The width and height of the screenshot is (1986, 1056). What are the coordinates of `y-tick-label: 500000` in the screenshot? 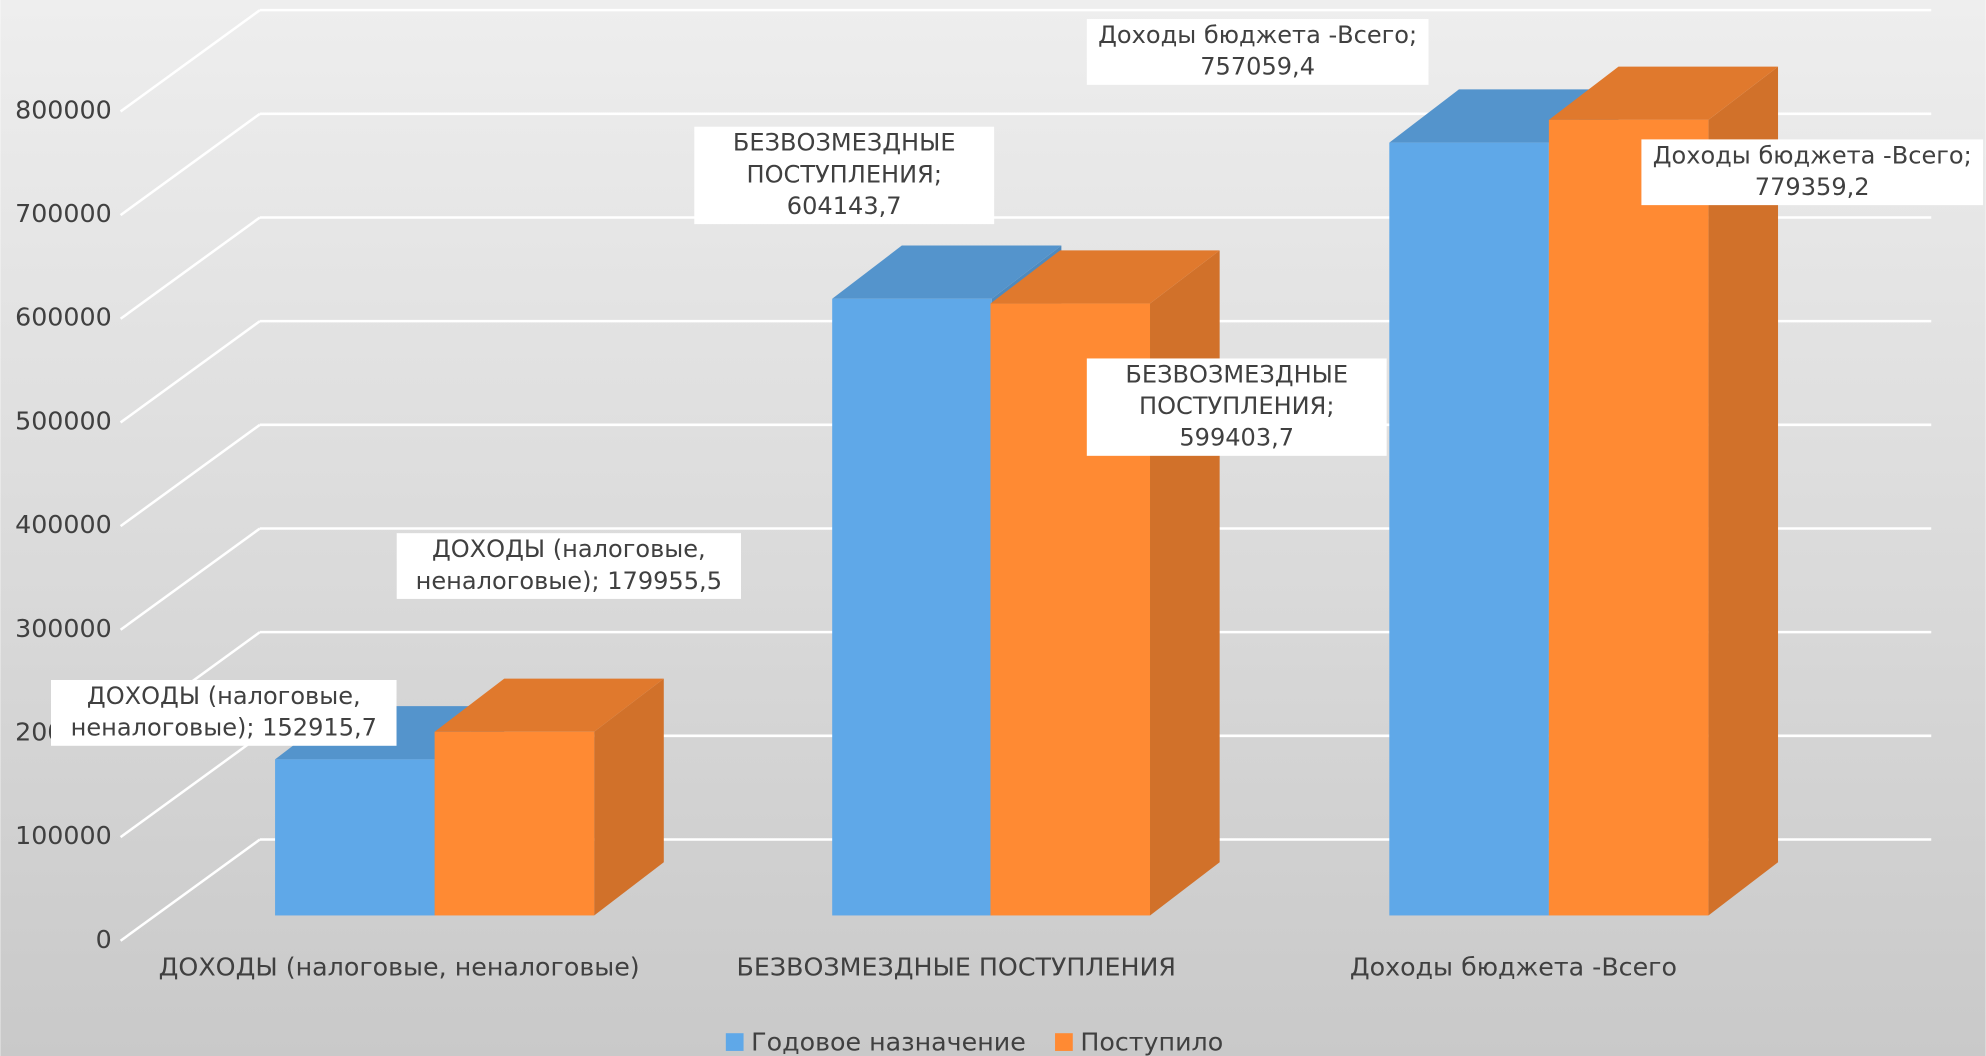 It's located at (63, 420).